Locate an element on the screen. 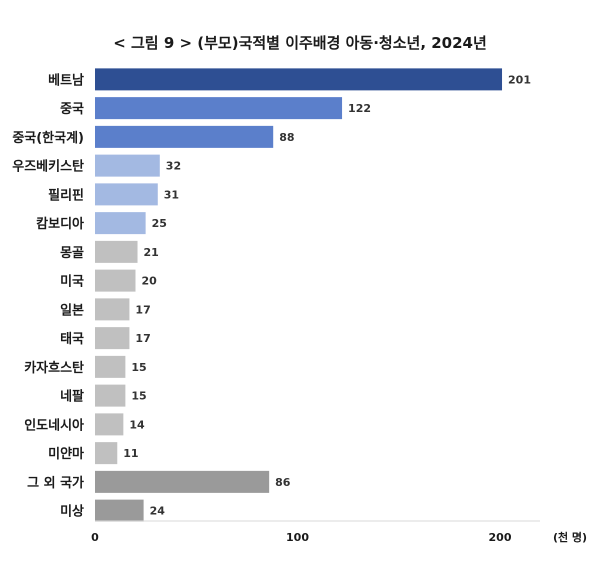  category-label: 중국 is located at coordinates (72, 109).